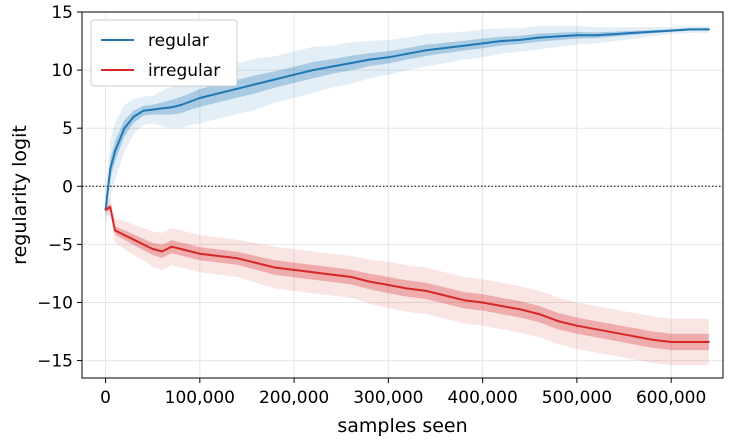 This screenshot has height=442, width=730. Describe the element at coordinates (402, 426) in the screenshot. I see `x-axis-label: samples seen` at that location.